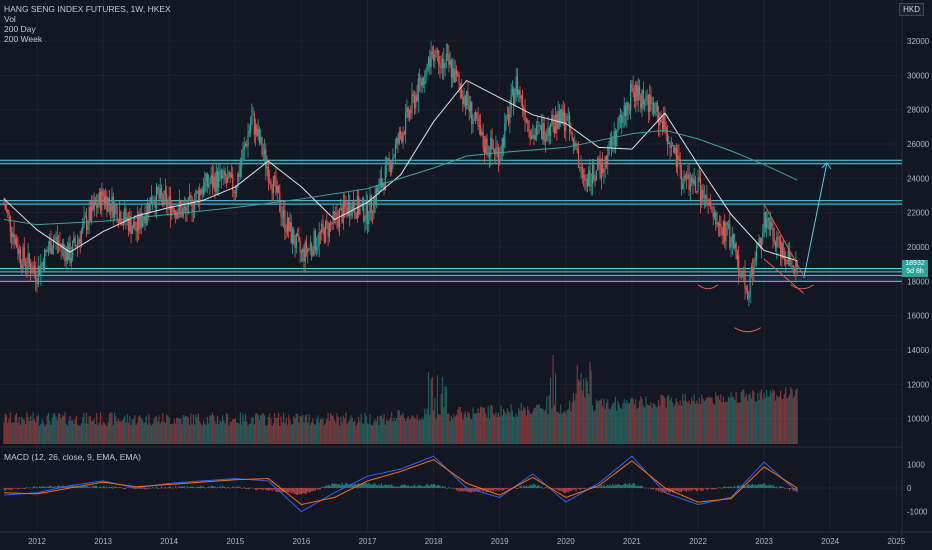 The width and height of the screenshot is (932, 550). What do you see at coordinates (918, 281) in the screenshot?
I see `price-tick-label-7: 18000` at bounding box center [918, 281].